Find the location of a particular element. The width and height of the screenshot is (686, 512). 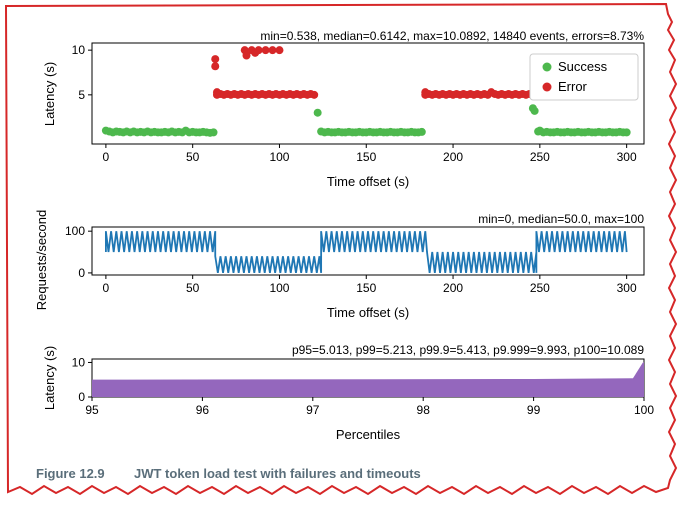

requests-y-tick-label: 100 is located at coordinates (75, 231).